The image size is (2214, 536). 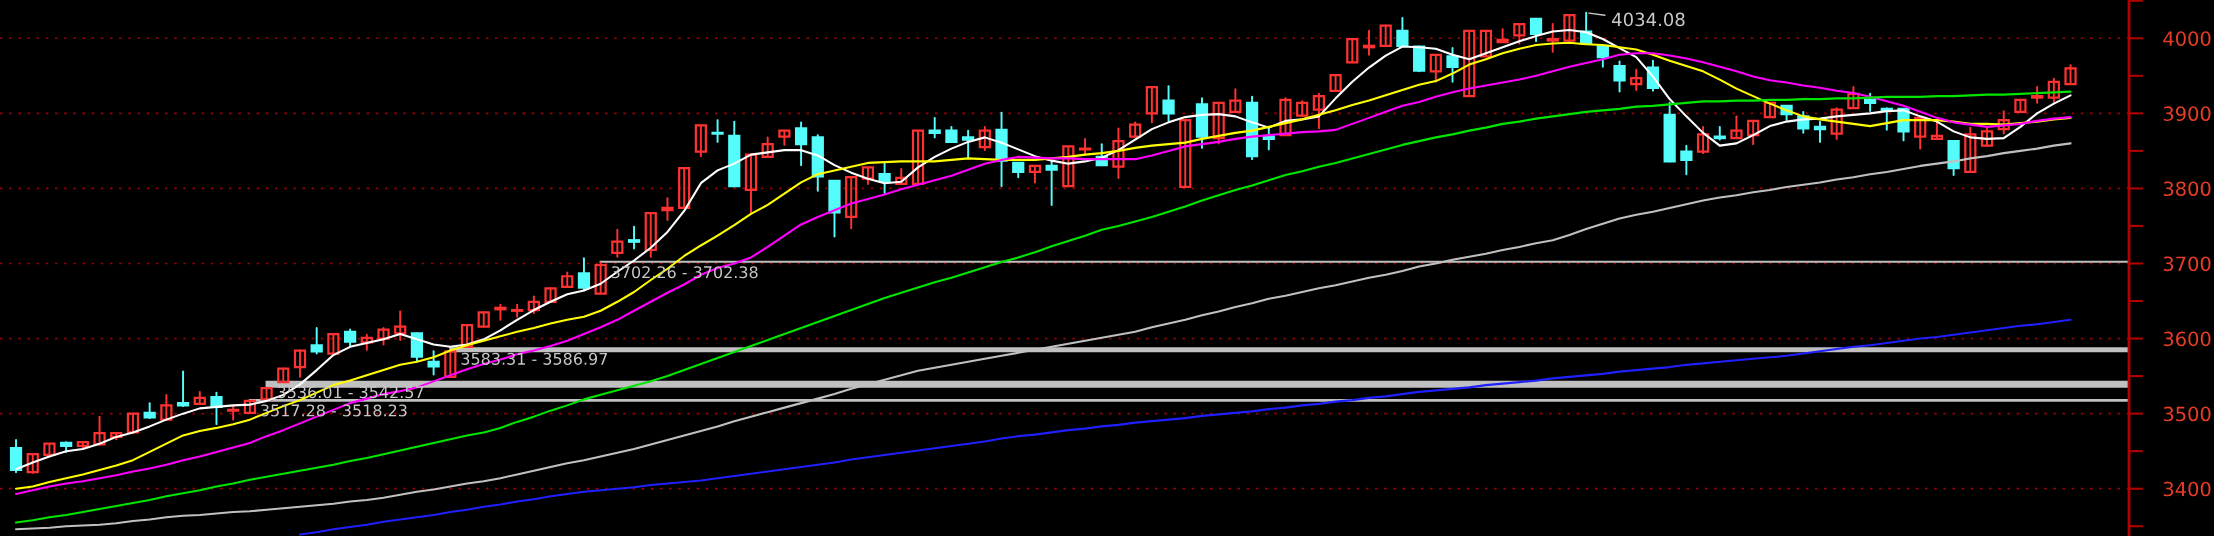 What do you see at coordinates (2187, 489) in the screenshot?
I see `y-tick-label: 3400` at bounding box center [2187, 489].